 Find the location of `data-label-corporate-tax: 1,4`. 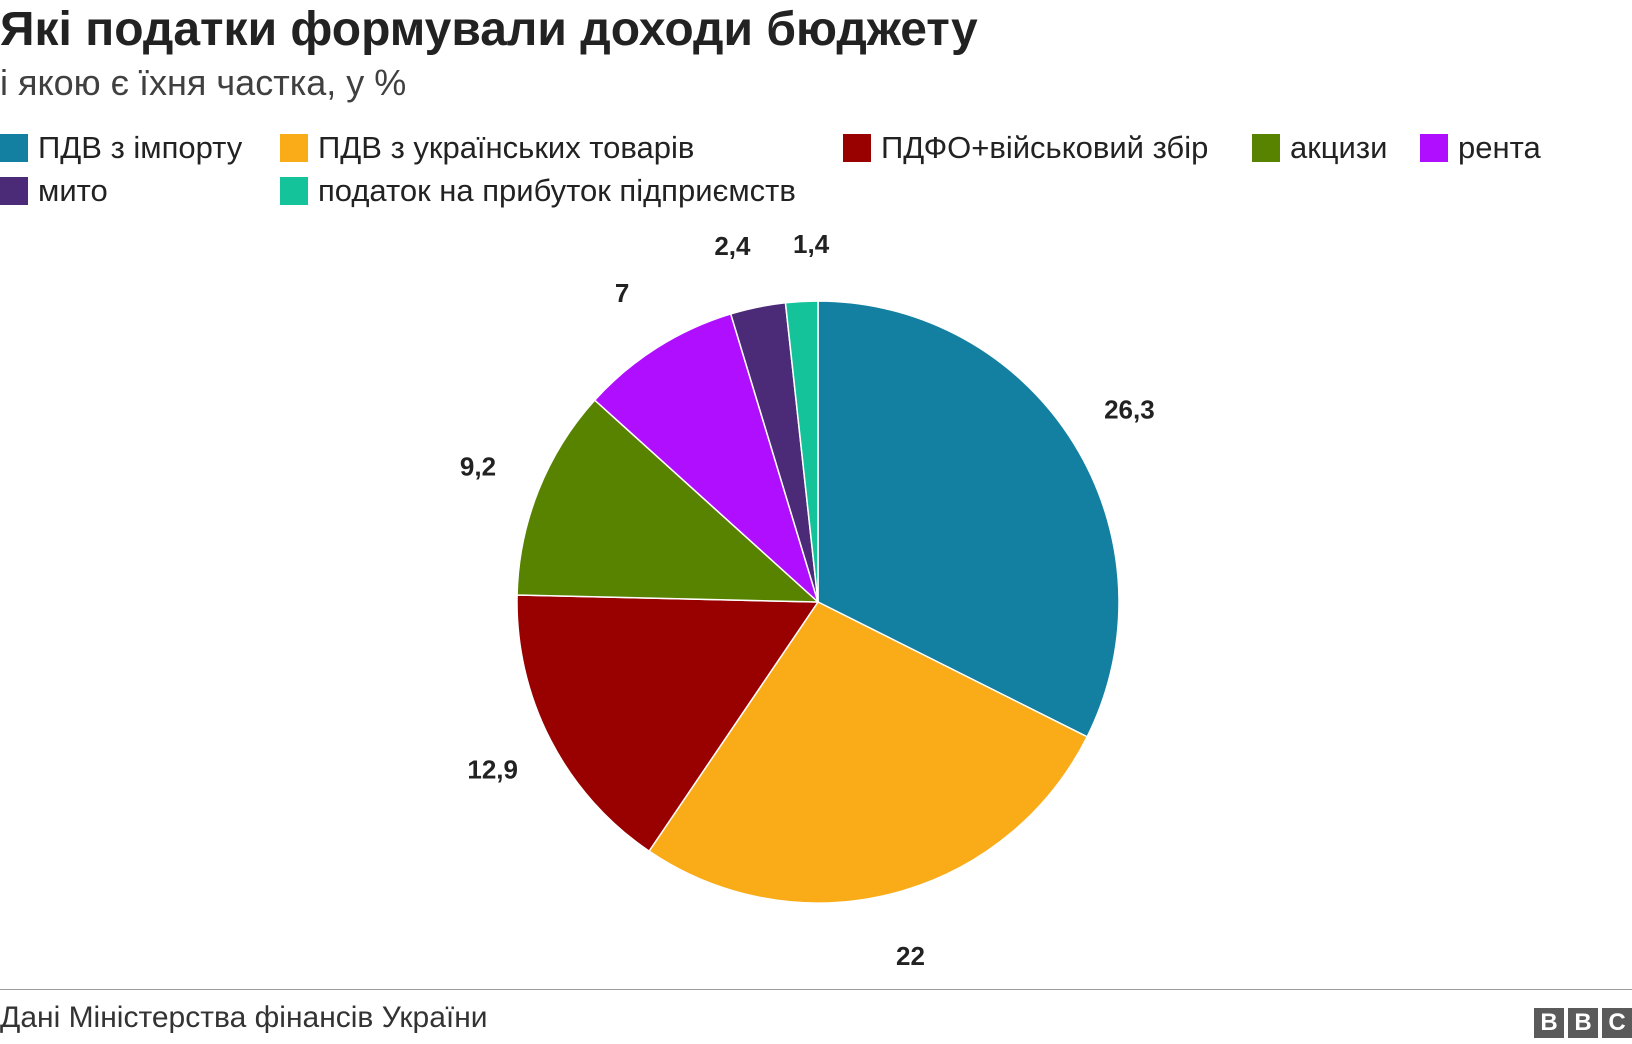

data-label-corporate-tax: 1,4 is located at coordinates (811, 244).